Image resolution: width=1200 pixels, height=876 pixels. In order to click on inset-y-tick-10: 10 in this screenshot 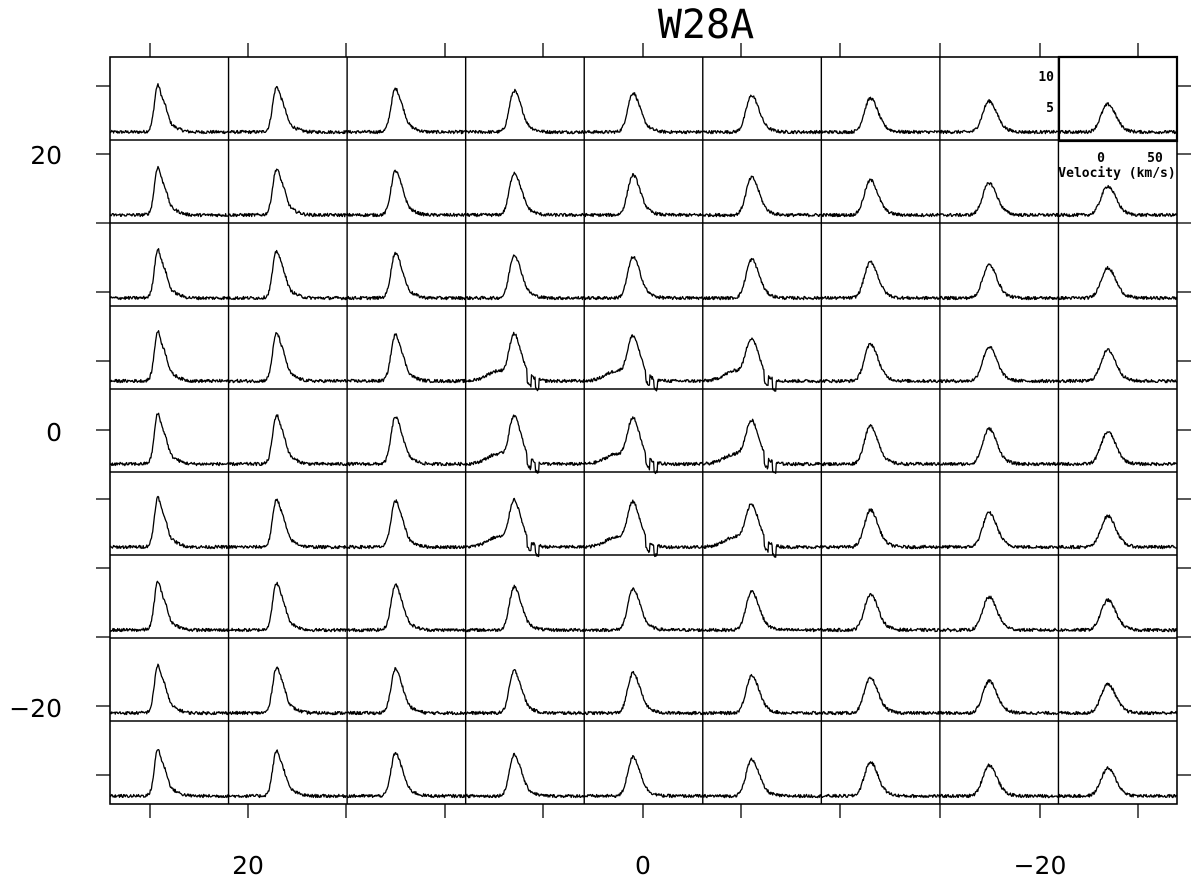, I will do `click(1046, 77)`.